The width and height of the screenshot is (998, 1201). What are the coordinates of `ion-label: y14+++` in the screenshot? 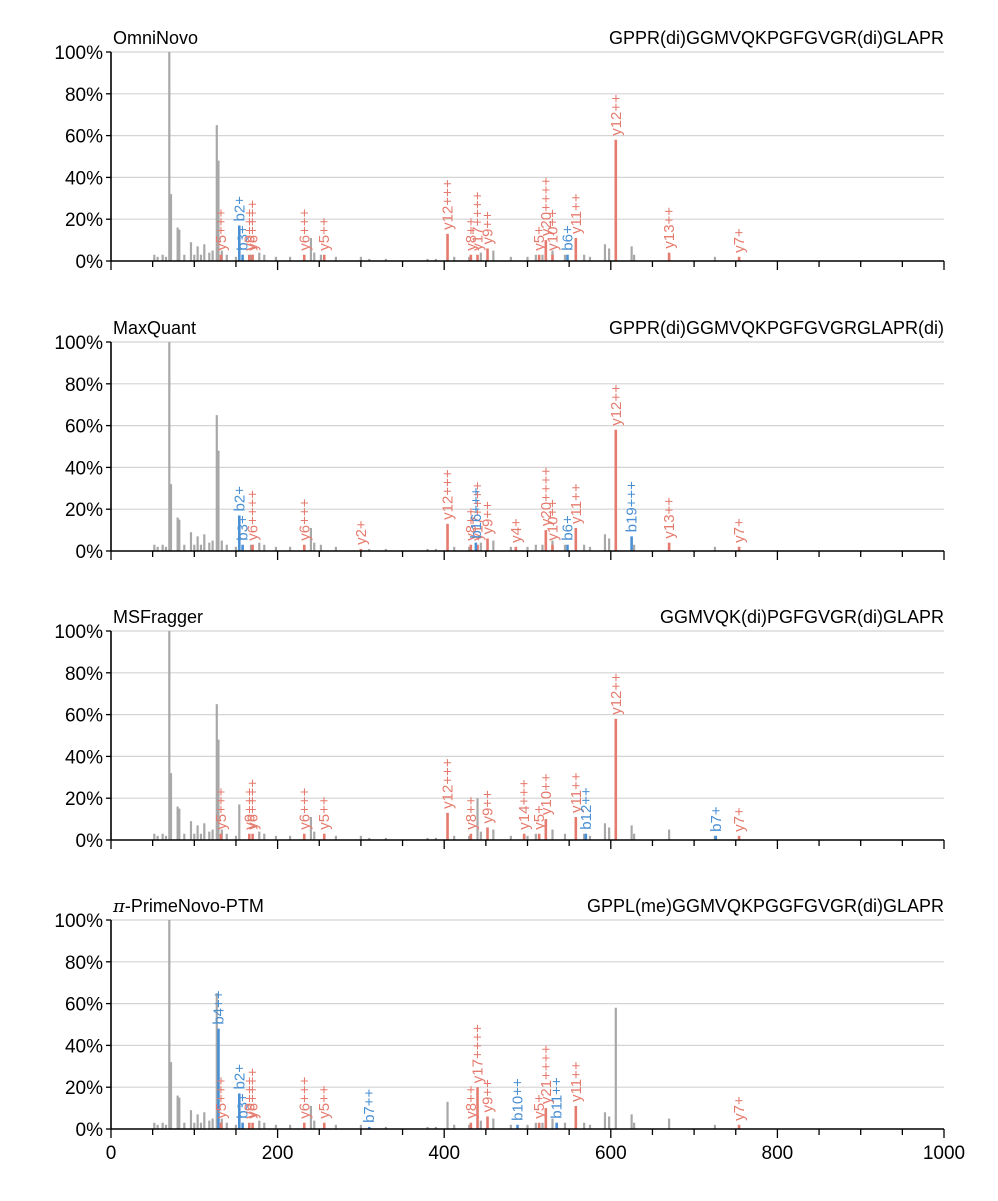 It's located at (524, 804).